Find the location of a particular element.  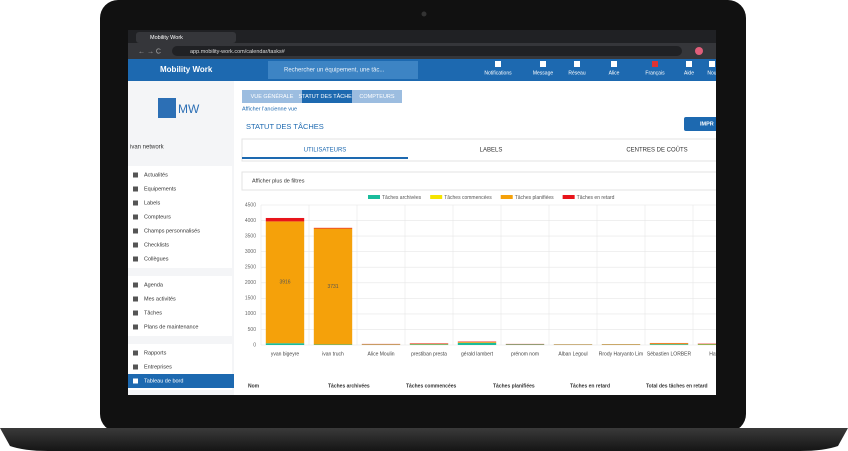

view-tab-label: STATUT DES TÂCHES is located at coordinates (326, 96).